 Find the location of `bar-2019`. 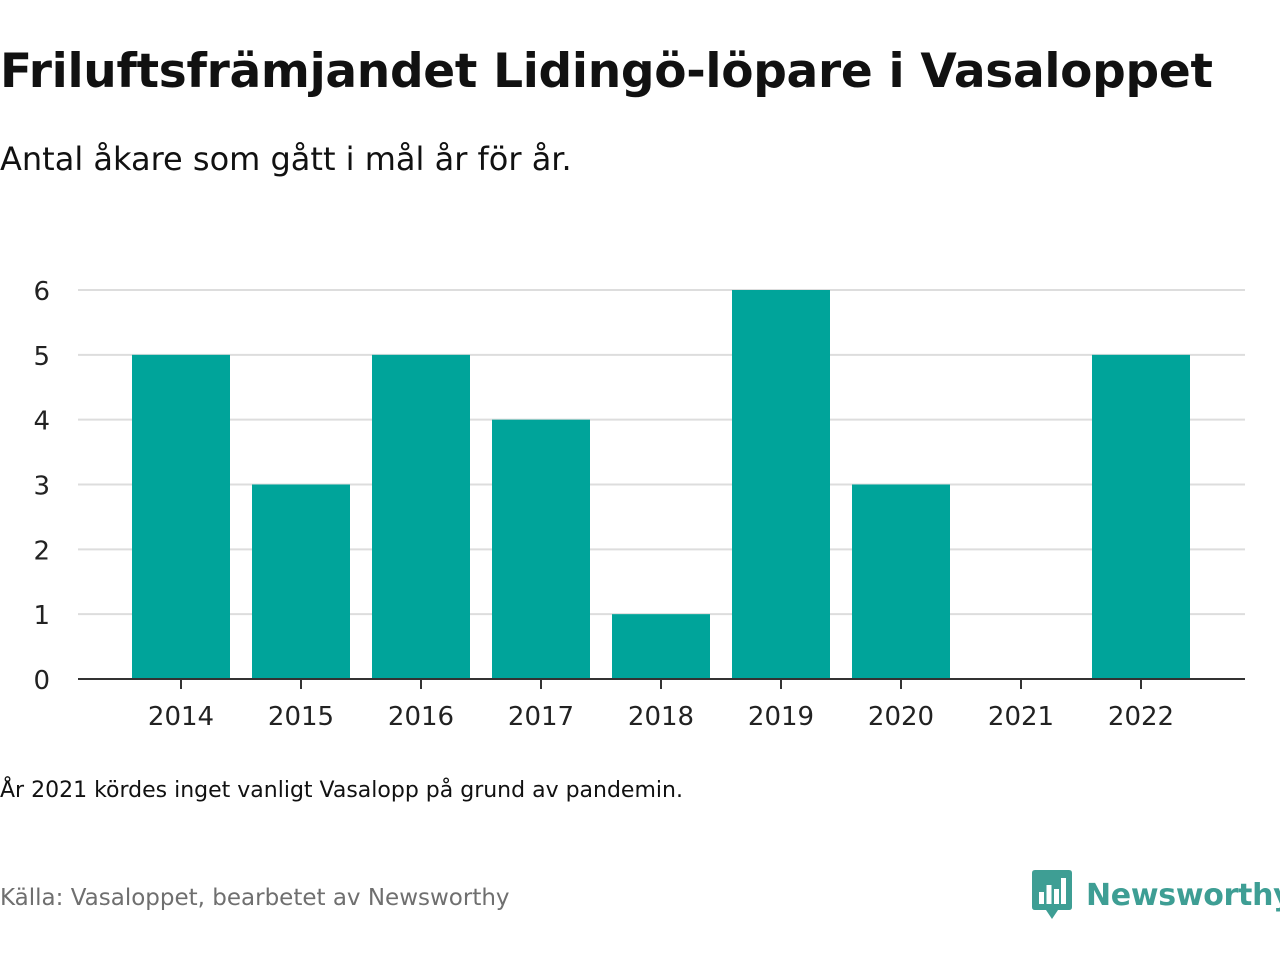

bar-2019 is located at coordinates (781, 484).